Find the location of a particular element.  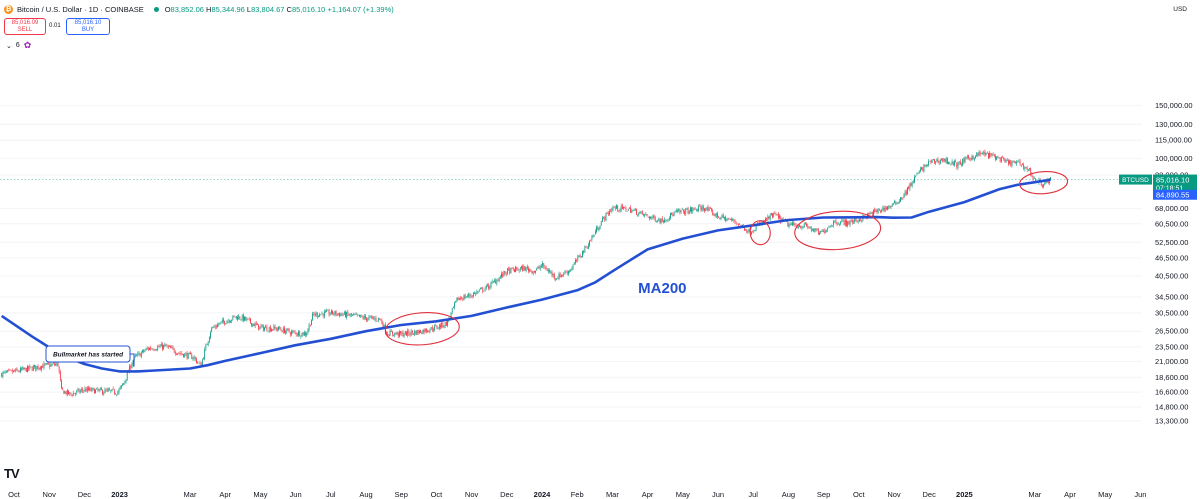

high-label: H is located at coordinates (209, 9).